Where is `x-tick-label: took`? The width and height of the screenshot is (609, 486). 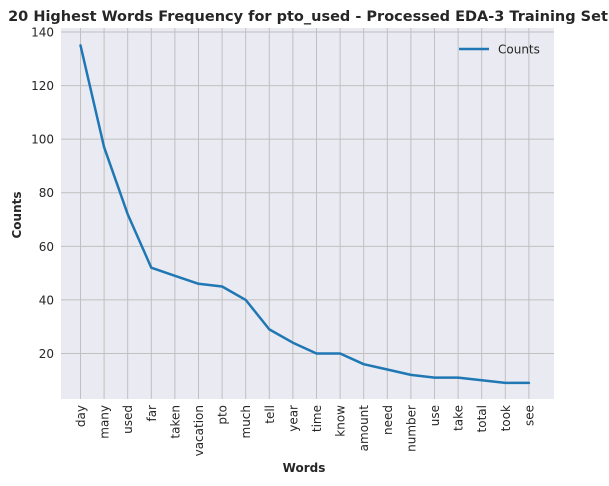
x-tick-label: took is located at coordinates (506, 418).